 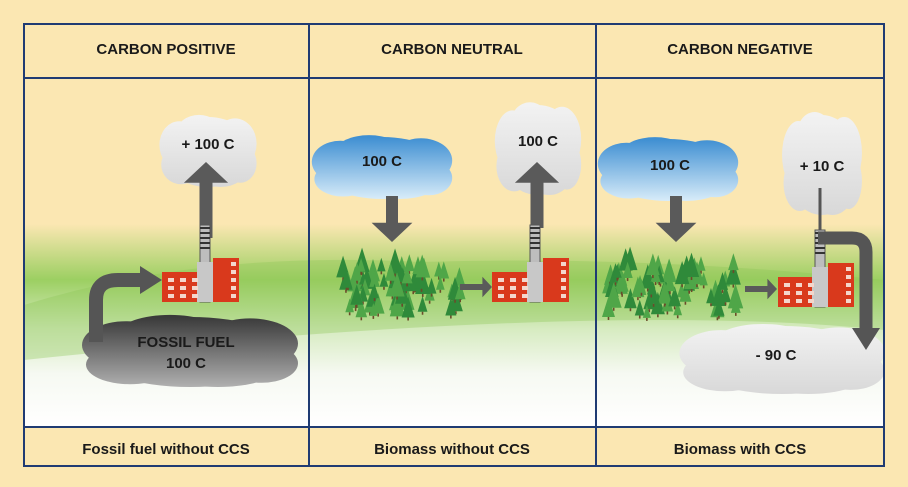 I want to click on emission-label: 100 C, so click(x=538, y=141).